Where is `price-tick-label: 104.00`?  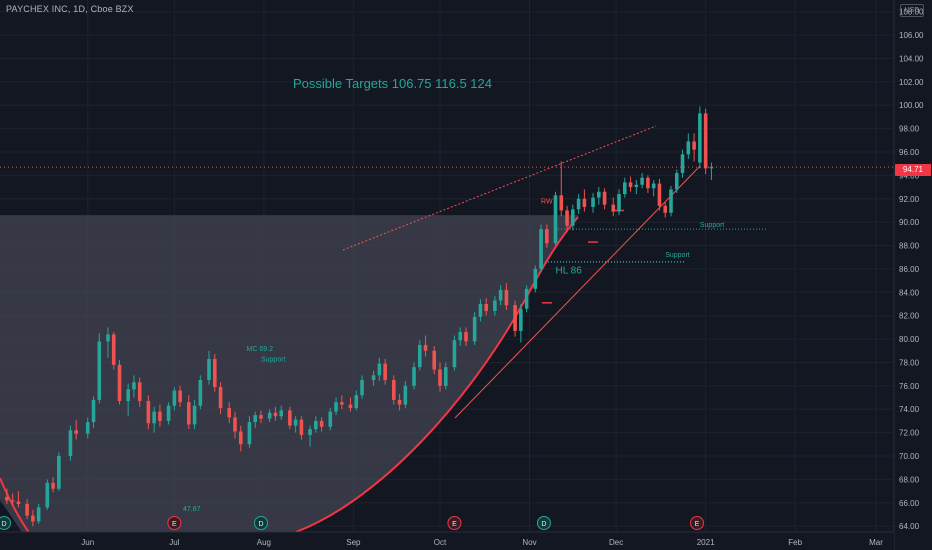 price-tick-label: 104.00 is located at coordinates (911, 58).